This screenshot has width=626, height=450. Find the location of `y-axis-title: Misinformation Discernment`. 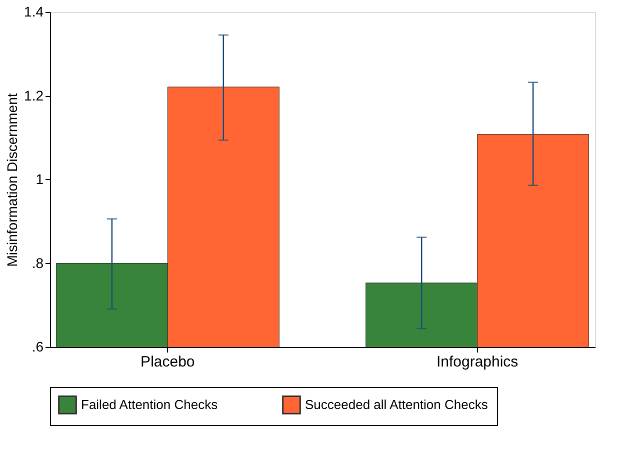

y-axis-title: Misinformation Discernment is located at coordinates (12, 180).